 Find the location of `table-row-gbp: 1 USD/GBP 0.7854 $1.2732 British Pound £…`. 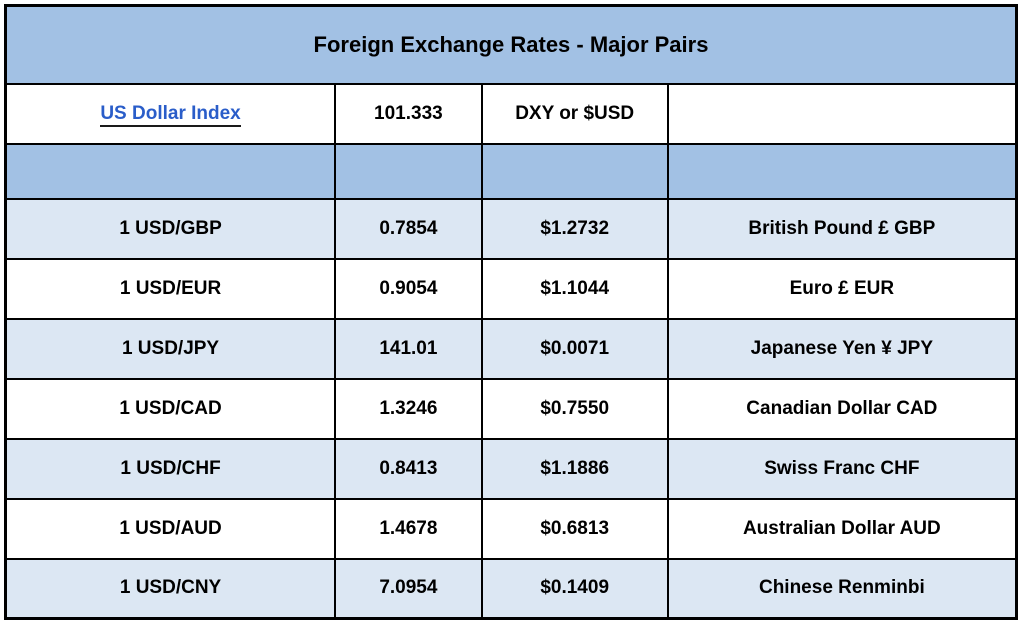

table-row-gbp: 1 USD/GBP 0.7854 $1.2732 British Pound £… is located at coordinates (511, 228).